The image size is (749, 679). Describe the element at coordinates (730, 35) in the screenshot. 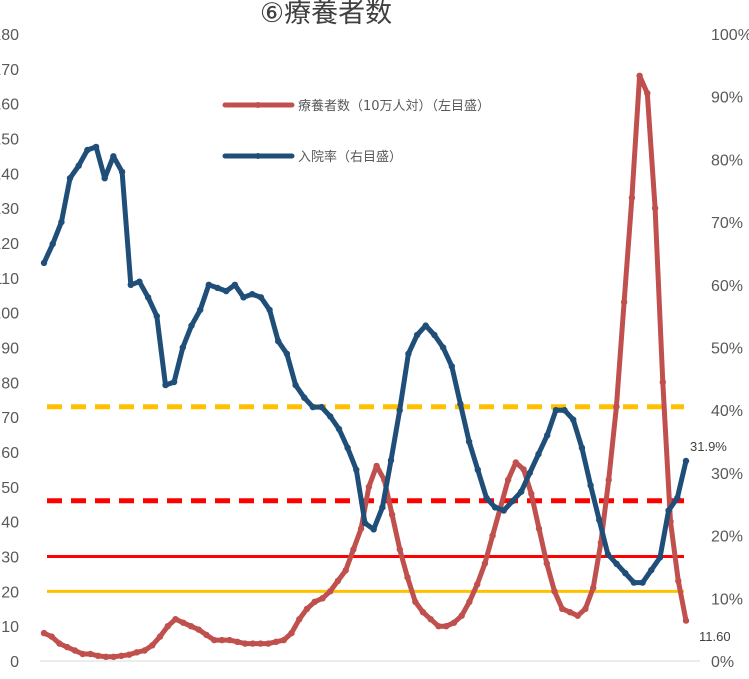

I see `y-tick-right: 100%` at that location.